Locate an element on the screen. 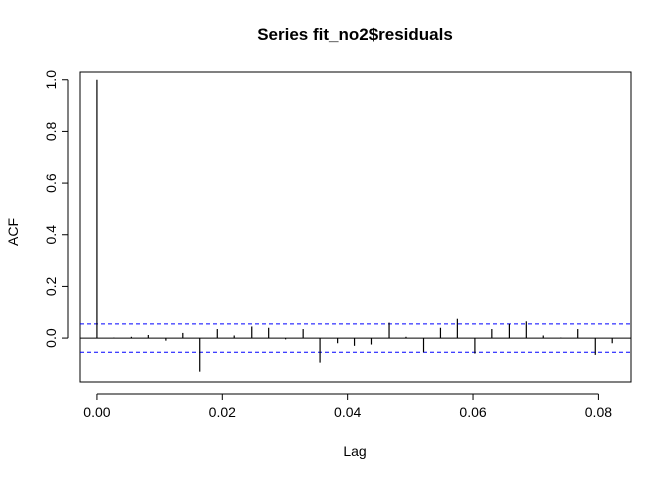 Image resolution: width=672 pixels, height=480 pixels. x-tick-label-1: 0.02 is located at coordinates (222, 412).